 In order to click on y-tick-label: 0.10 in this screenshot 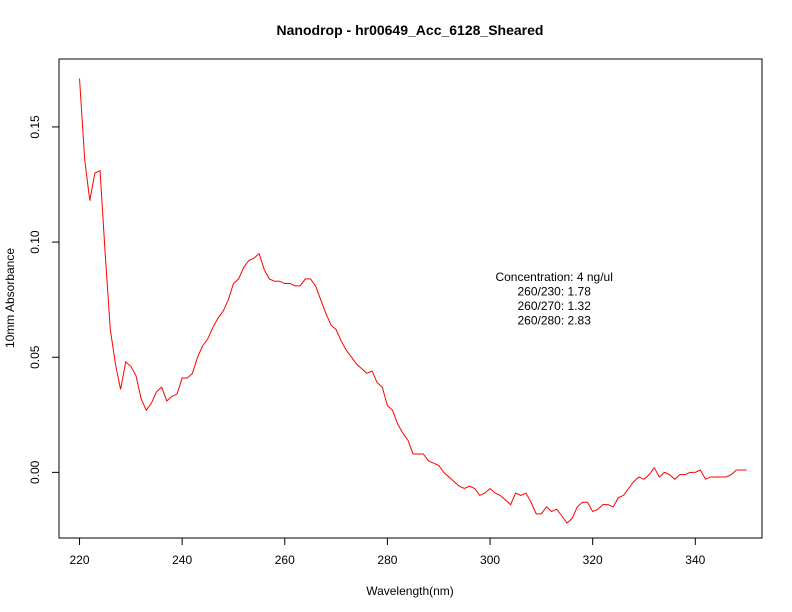, I will do `click(35, 242)`.